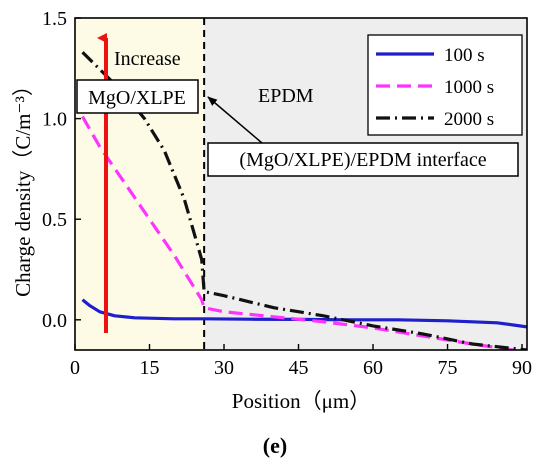 This screenshot has height=467, width=550. I want to click on panel-label-text: (e), so click(275, 445).